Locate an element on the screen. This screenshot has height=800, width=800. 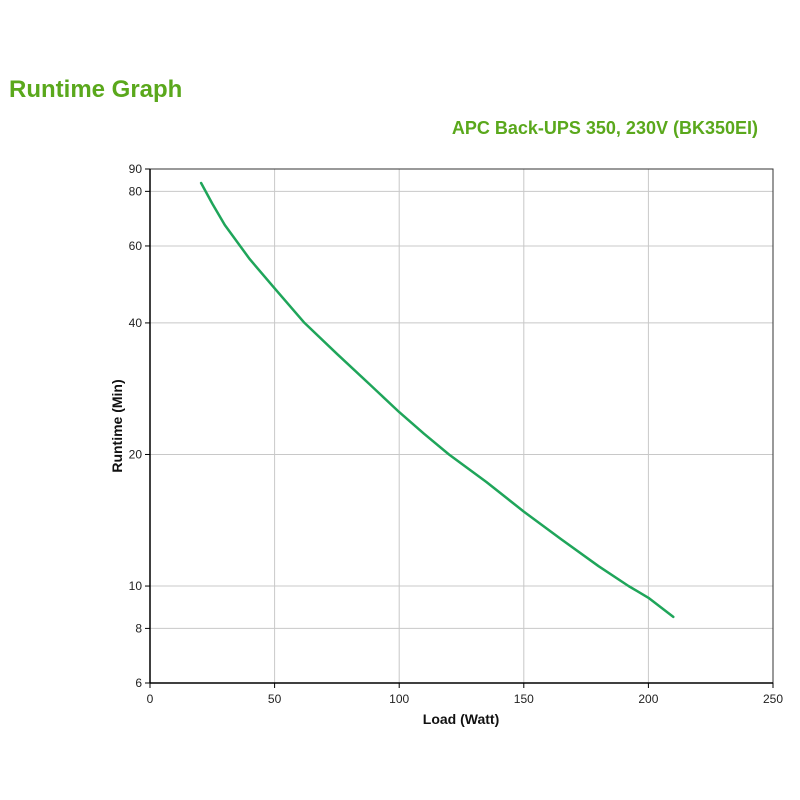
y-tick-label: 40 is located at coordinates (136, 323).